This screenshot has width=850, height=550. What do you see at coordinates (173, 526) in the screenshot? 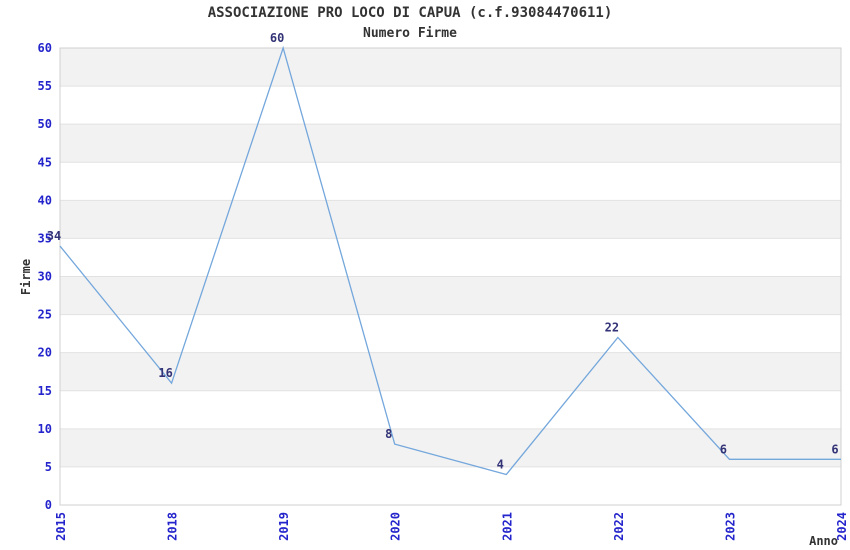
I see `x-tick-label: 2018` at bounding box center [173, 526].